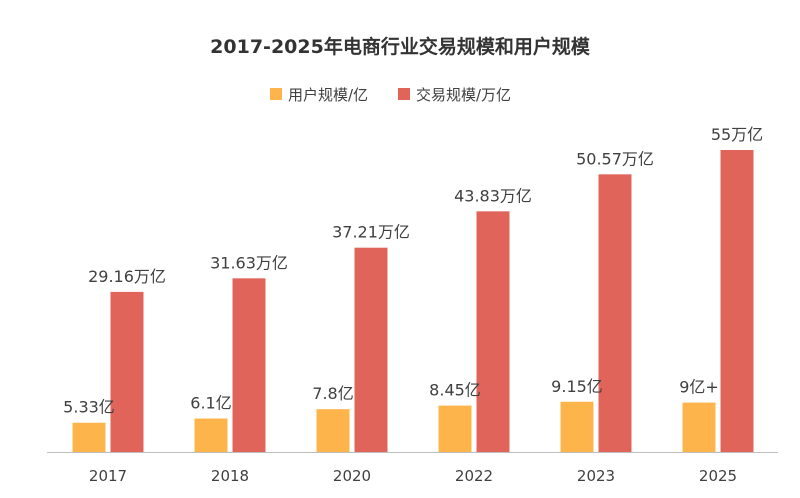 The width and height of the screenshot is (800, 498). Describe the element at coordinates (249, 262) in the screenshot. I see `trade-label-2018: 31.63万亿` at that location.